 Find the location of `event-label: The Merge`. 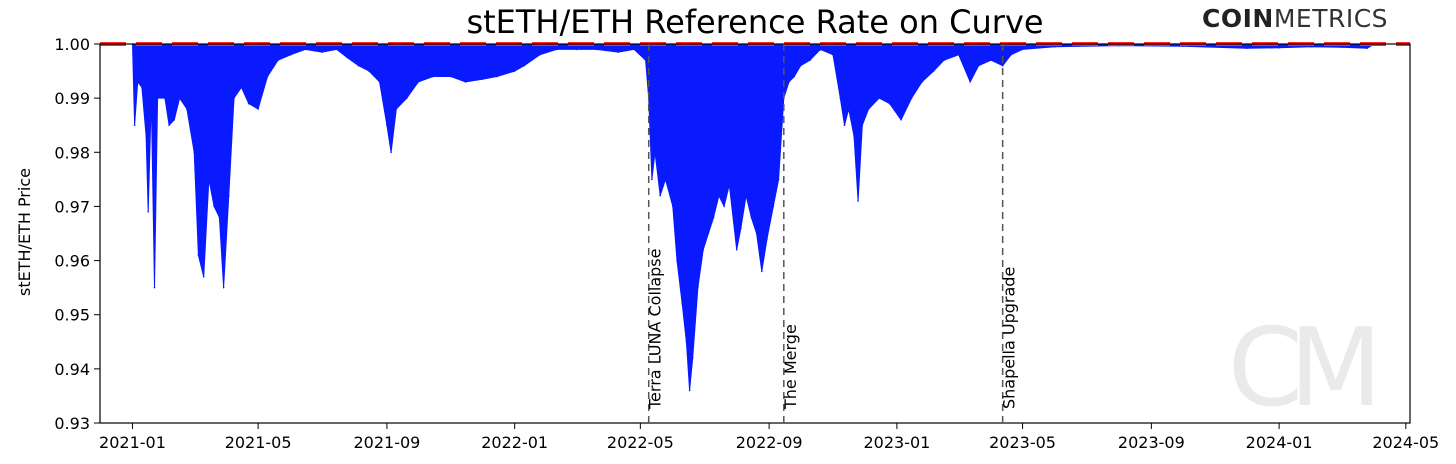

event-label: The Merge is located at coordinates (790, 367).